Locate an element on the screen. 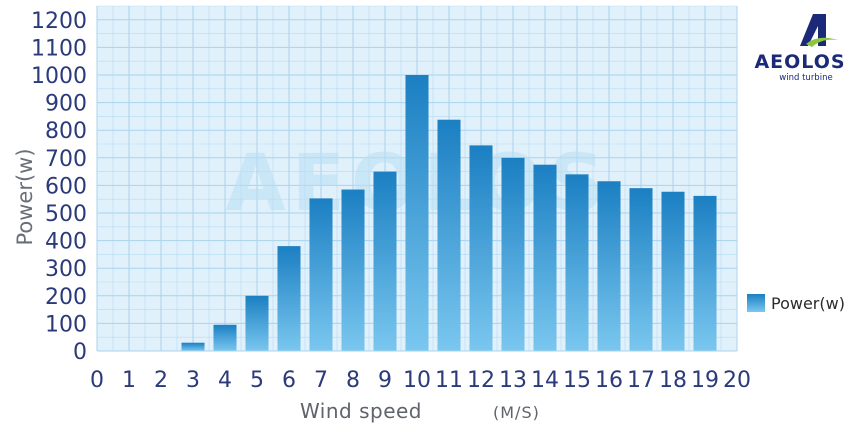 This screenshot has width=855, height=428. y-tick-label: 600 is located at coordinates (66, 186).